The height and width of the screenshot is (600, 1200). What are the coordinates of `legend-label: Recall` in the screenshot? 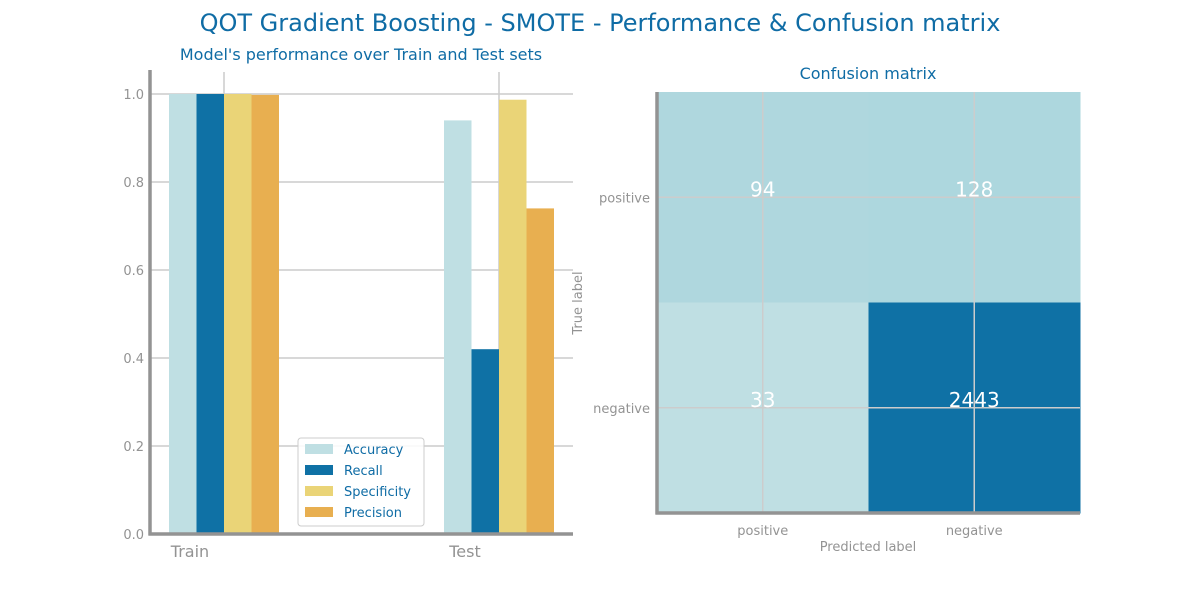 It's located at (363, 471).